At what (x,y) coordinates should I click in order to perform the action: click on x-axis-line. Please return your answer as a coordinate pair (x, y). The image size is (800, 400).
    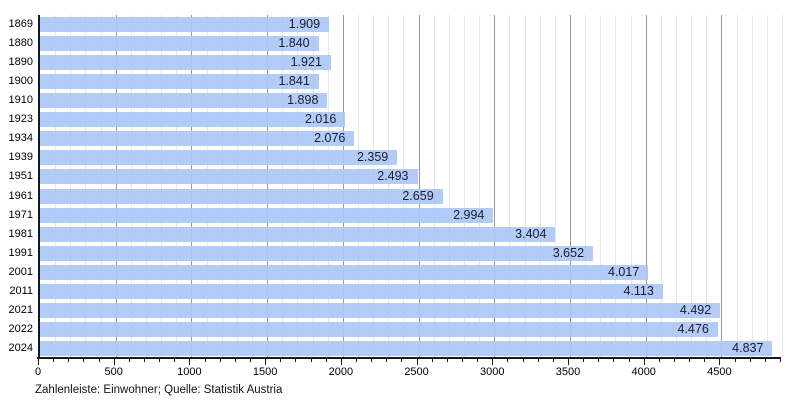
    Looking at the image, I should click on (409, 358).